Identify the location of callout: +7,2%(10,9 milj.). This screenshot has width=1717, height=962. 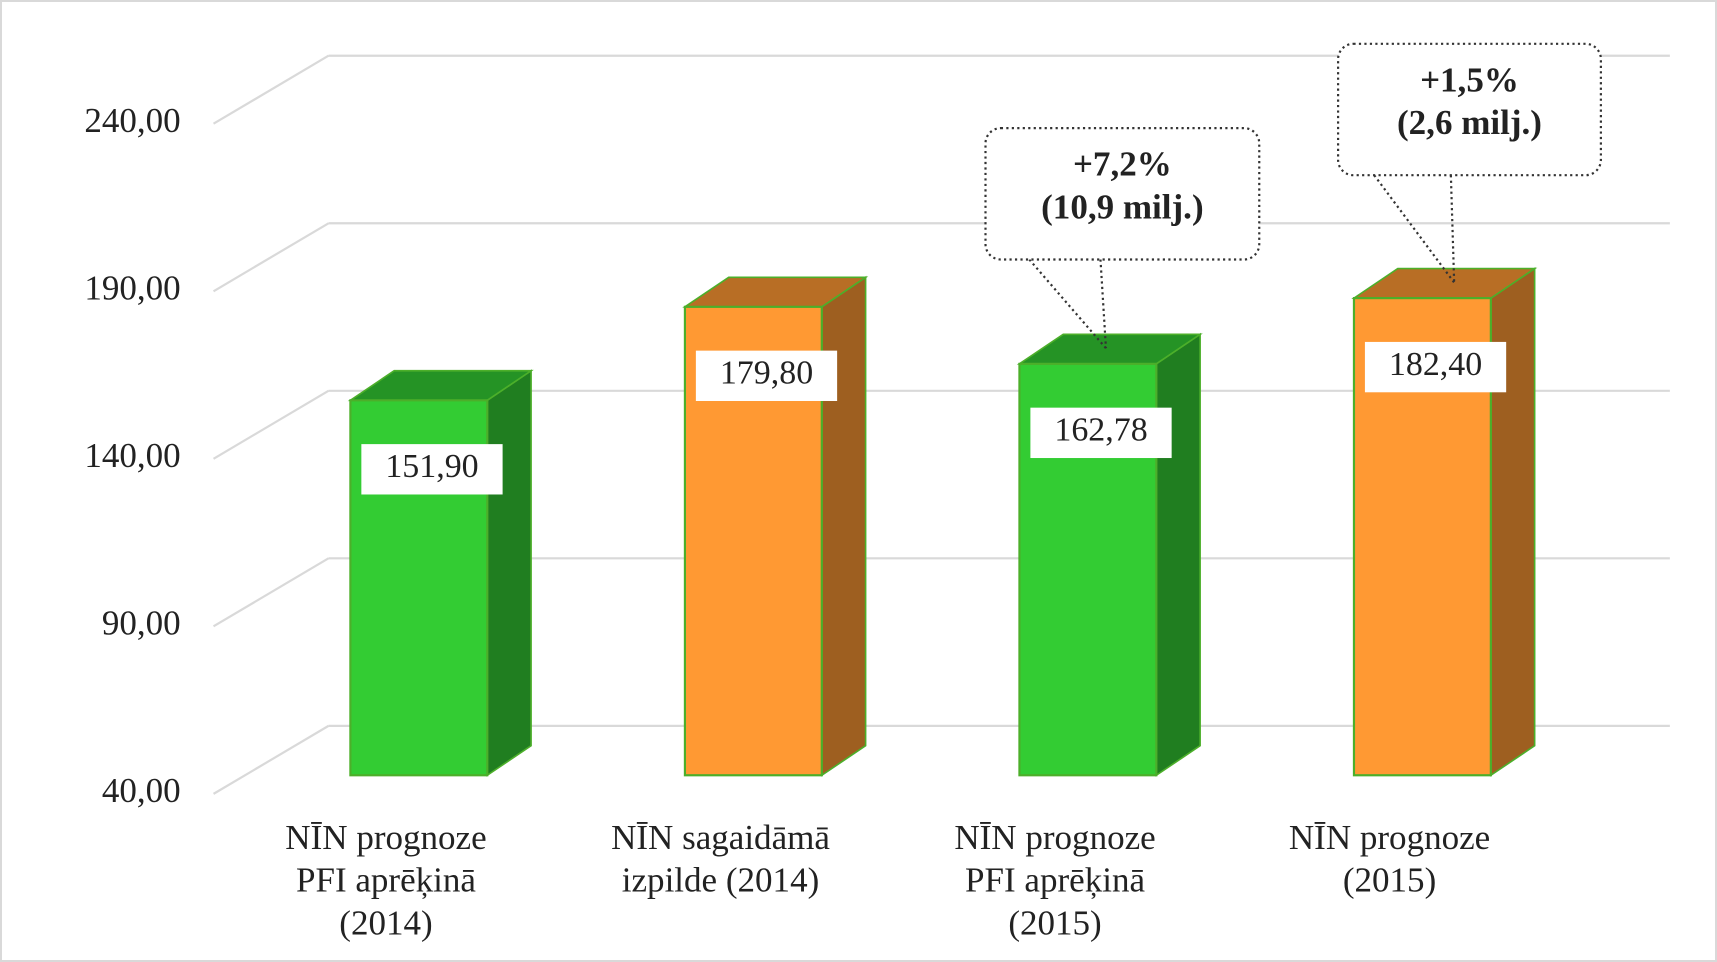
(1122, 238).